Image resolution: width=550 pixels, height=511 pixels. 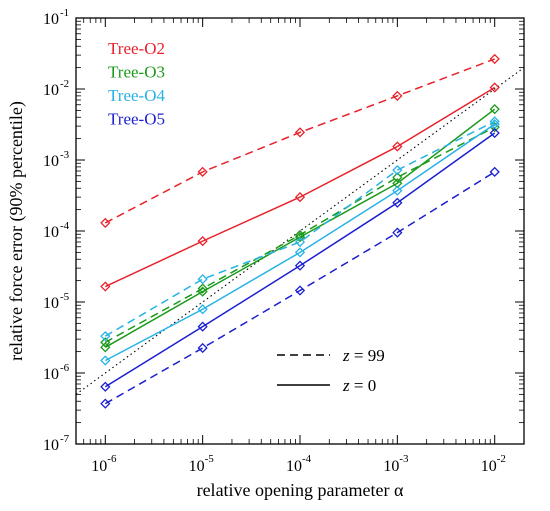 What do you see at coordinates (501, 459) in the screenshot?
I see `x-tick-exponent: -2` at bounding box center [501, 459].